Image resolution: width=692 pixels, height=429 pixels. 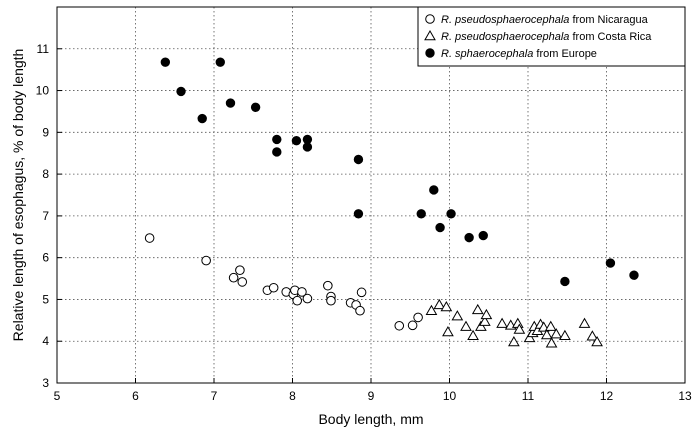 I want to click on y-tick-label: 4, so click(x=45, y=341).